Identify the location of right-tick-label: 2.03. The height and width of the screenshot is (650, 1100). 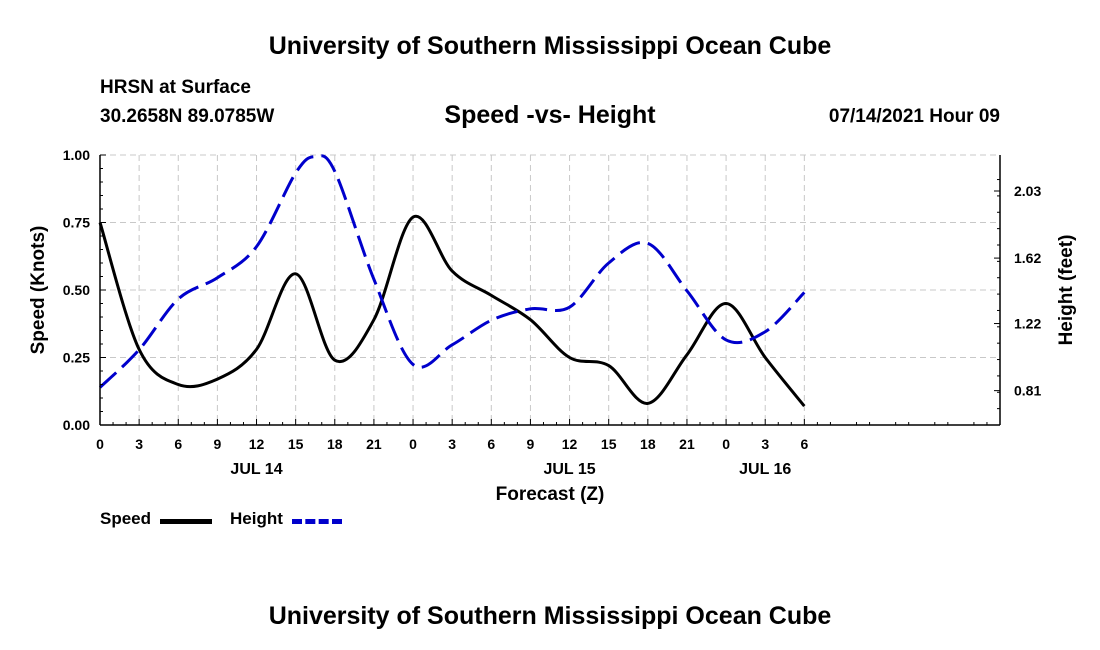
(1027, 191).